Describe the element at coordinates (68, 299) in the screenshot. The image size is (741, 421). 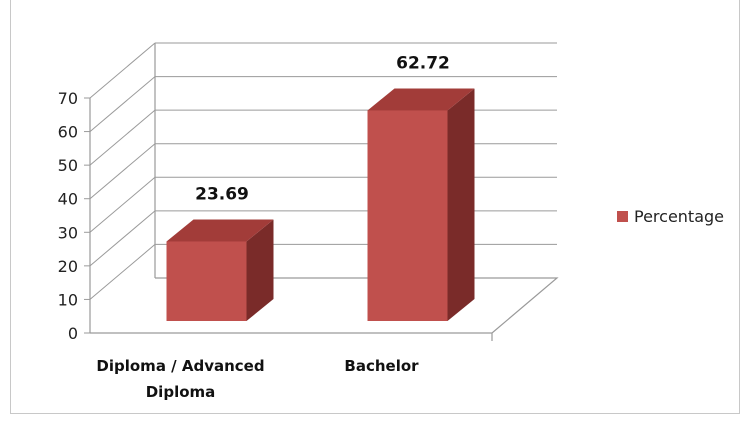
I see `y-tick-label: 10` at that location.